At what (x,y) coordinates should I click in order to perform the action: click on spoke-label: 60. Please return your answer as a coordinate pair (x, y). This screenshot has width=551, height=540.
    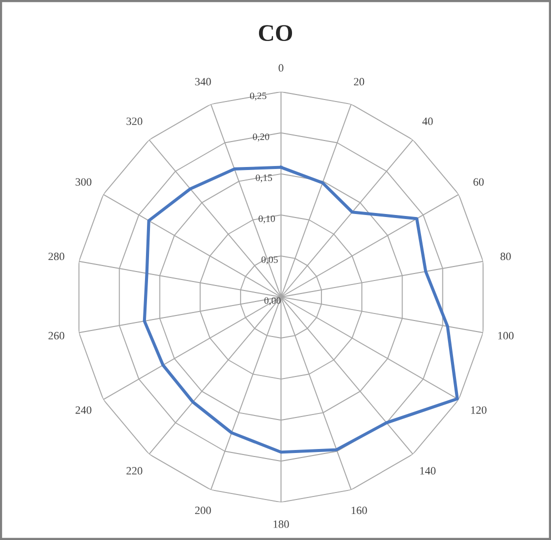
    Looking at the image, I should click on (478, 182).